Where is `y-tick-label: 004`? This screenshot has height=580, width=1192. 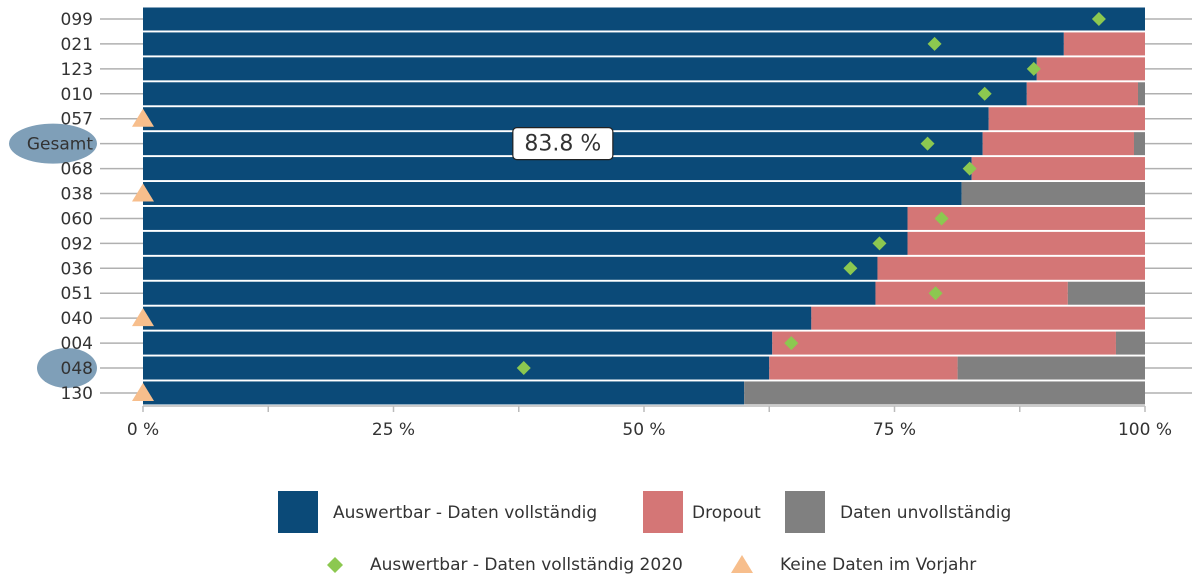
y-tick-label: 004 is located at coordinates (77, 344).